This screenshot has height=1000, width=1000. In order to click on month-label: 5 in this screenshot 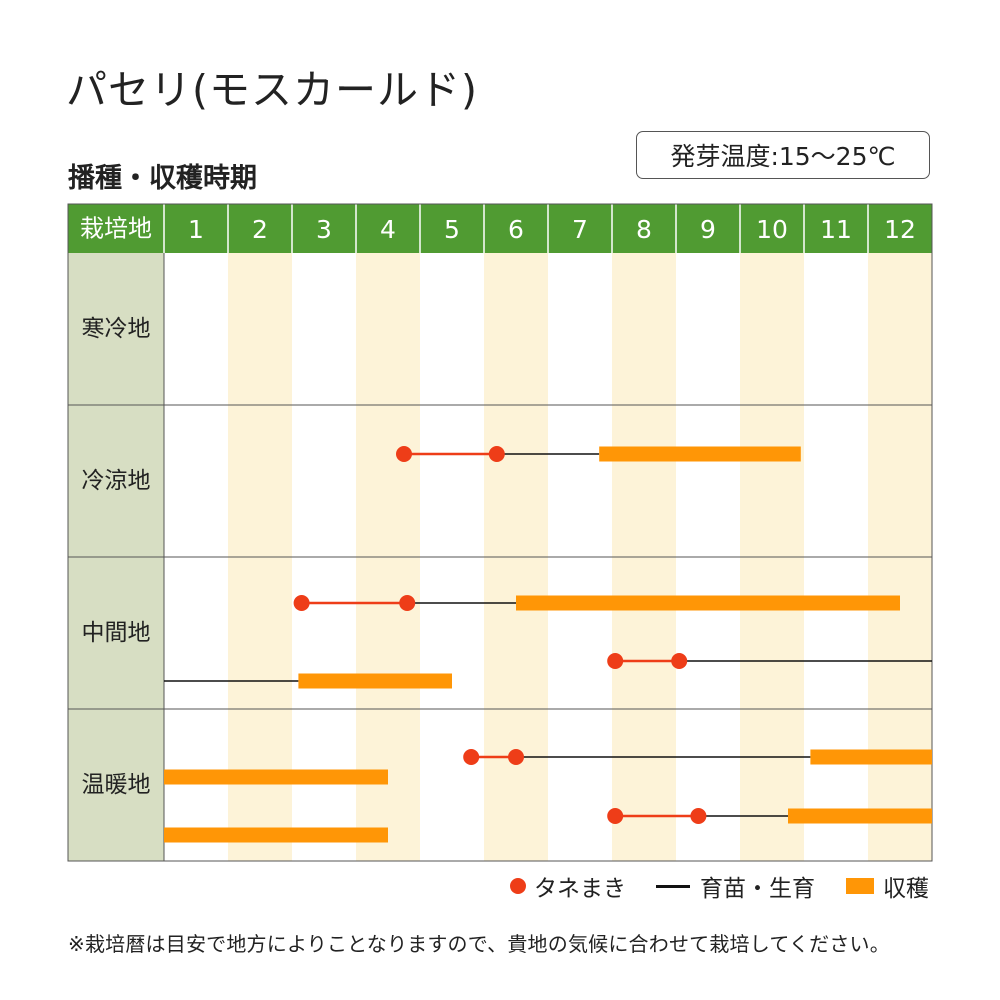, I will do `click(452, 229)`.